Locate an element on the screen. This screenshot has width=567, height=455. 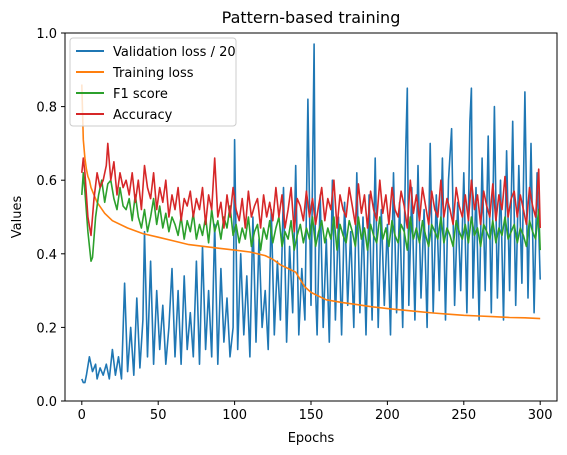
legend-label-1: Training loss is located at coordinates (153, 73).